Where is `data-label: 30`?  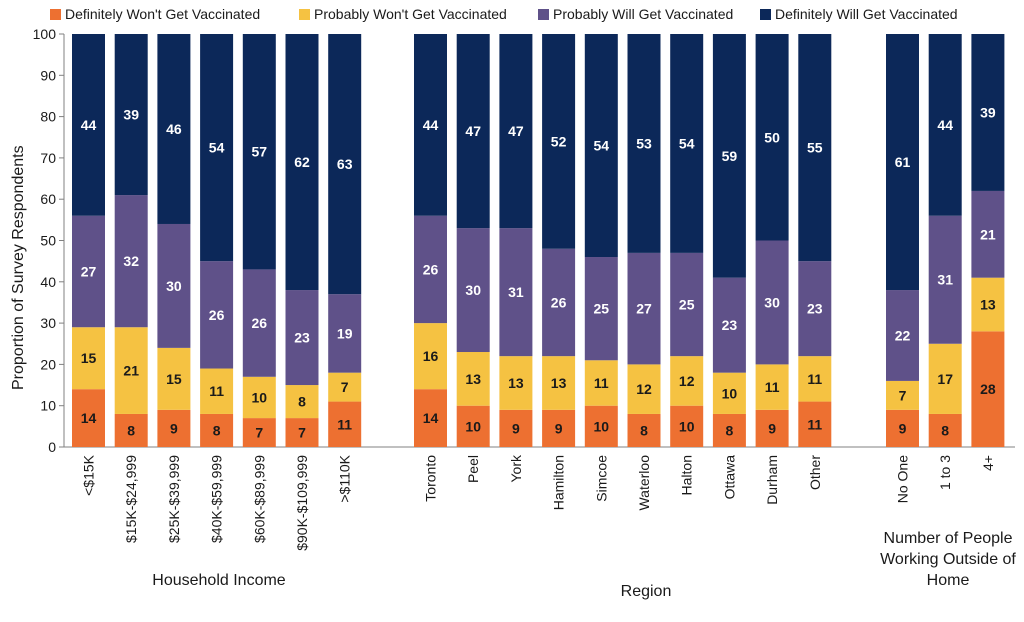
data-label: 30 is located at coordinates (174, 286).